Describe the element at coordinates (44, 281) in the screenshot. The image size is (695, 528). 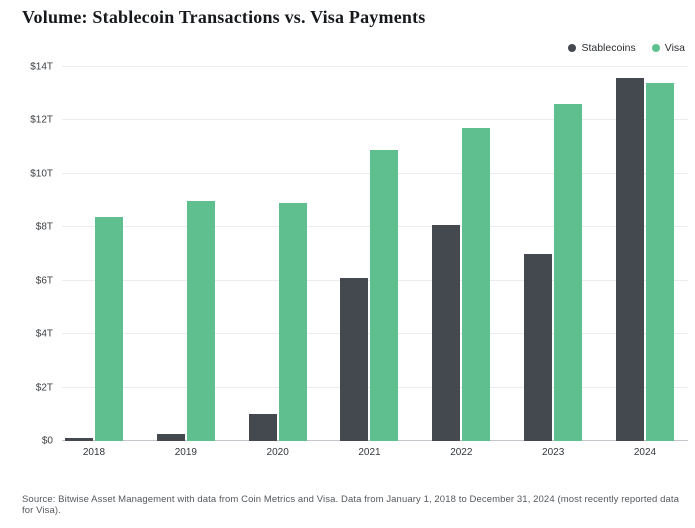
I see `y-tick-label: $6T` at that location.